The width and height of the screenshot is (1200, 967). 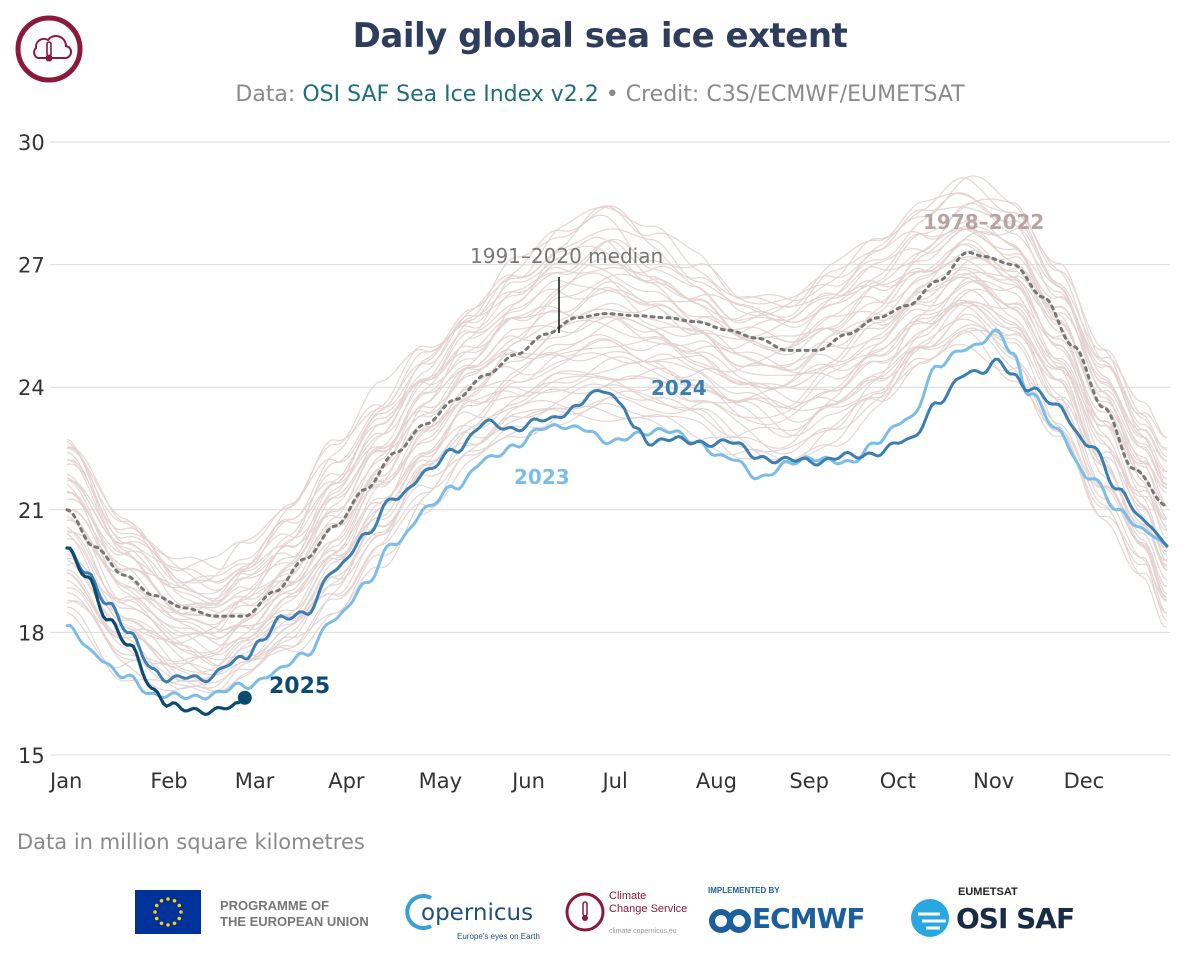 I want to click on x-tick-label-nov: Nov, so click(x=993, y=781).